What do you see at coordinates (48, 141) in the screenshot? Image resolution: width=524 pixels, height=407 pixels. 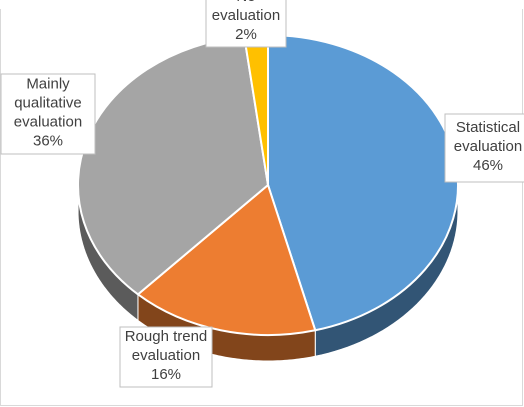 I see `data-label-line: 36%` at bounding box center [48, 141].